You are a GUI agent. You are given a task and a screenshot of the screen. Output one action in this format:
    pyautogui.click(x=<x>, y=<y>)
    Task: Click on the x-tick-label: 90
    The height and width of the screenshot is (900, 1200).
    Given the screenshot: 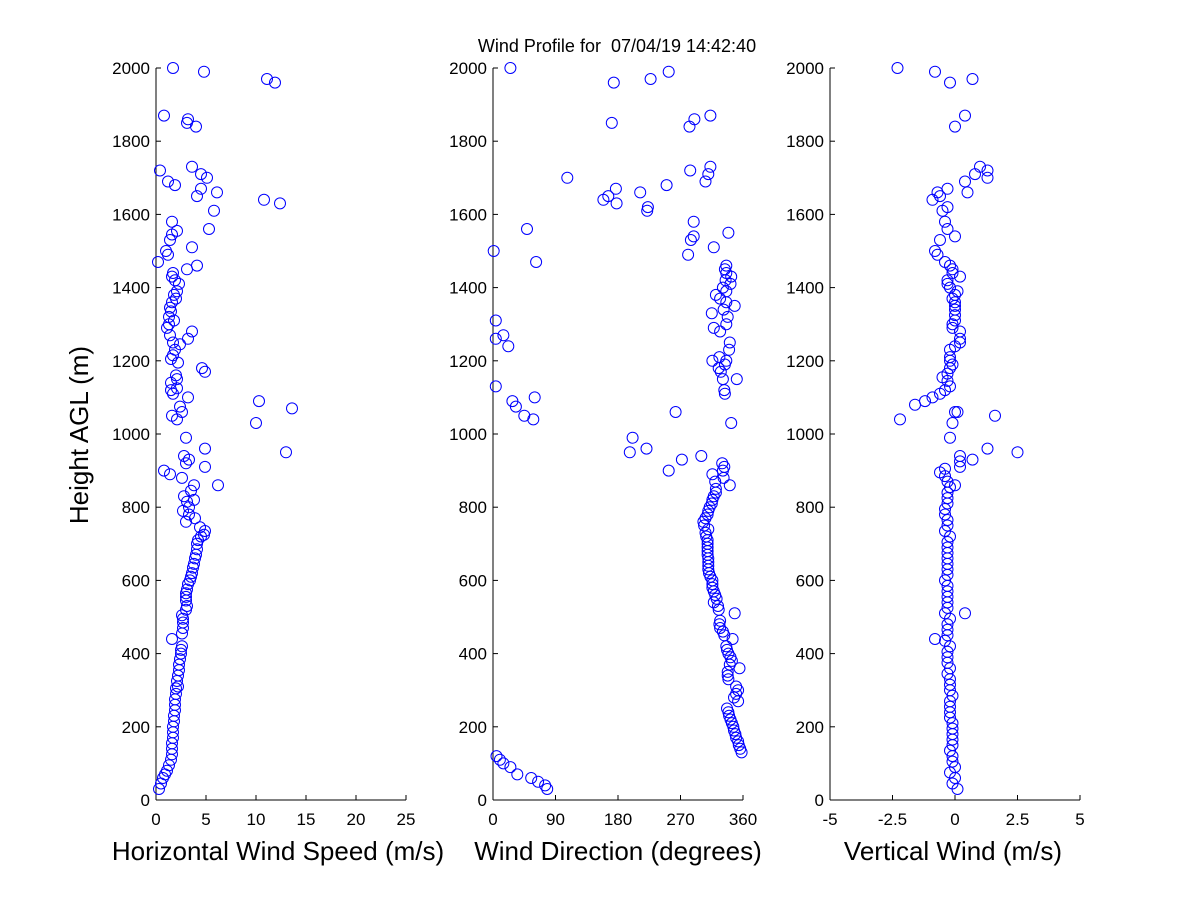 What is the action you would take?
    pyautogui.click(x=555, y=819)
    